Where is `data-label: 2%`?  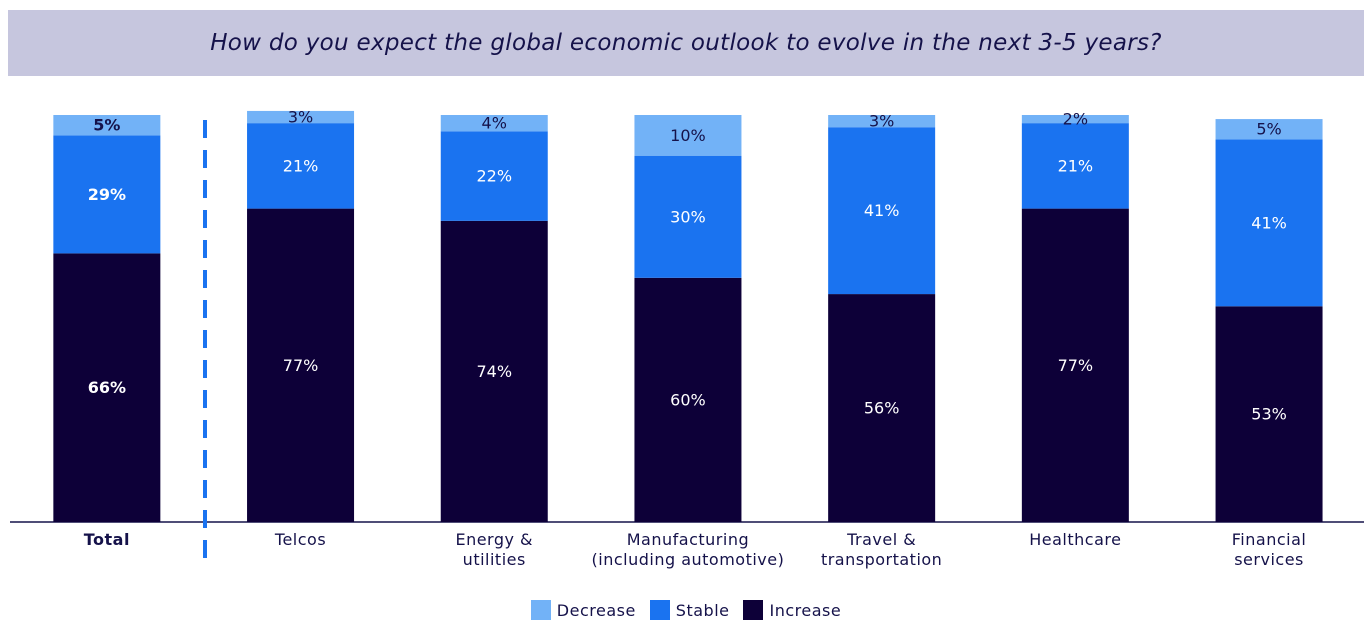 data-label: 2% is located at coordinates (1075, 119).